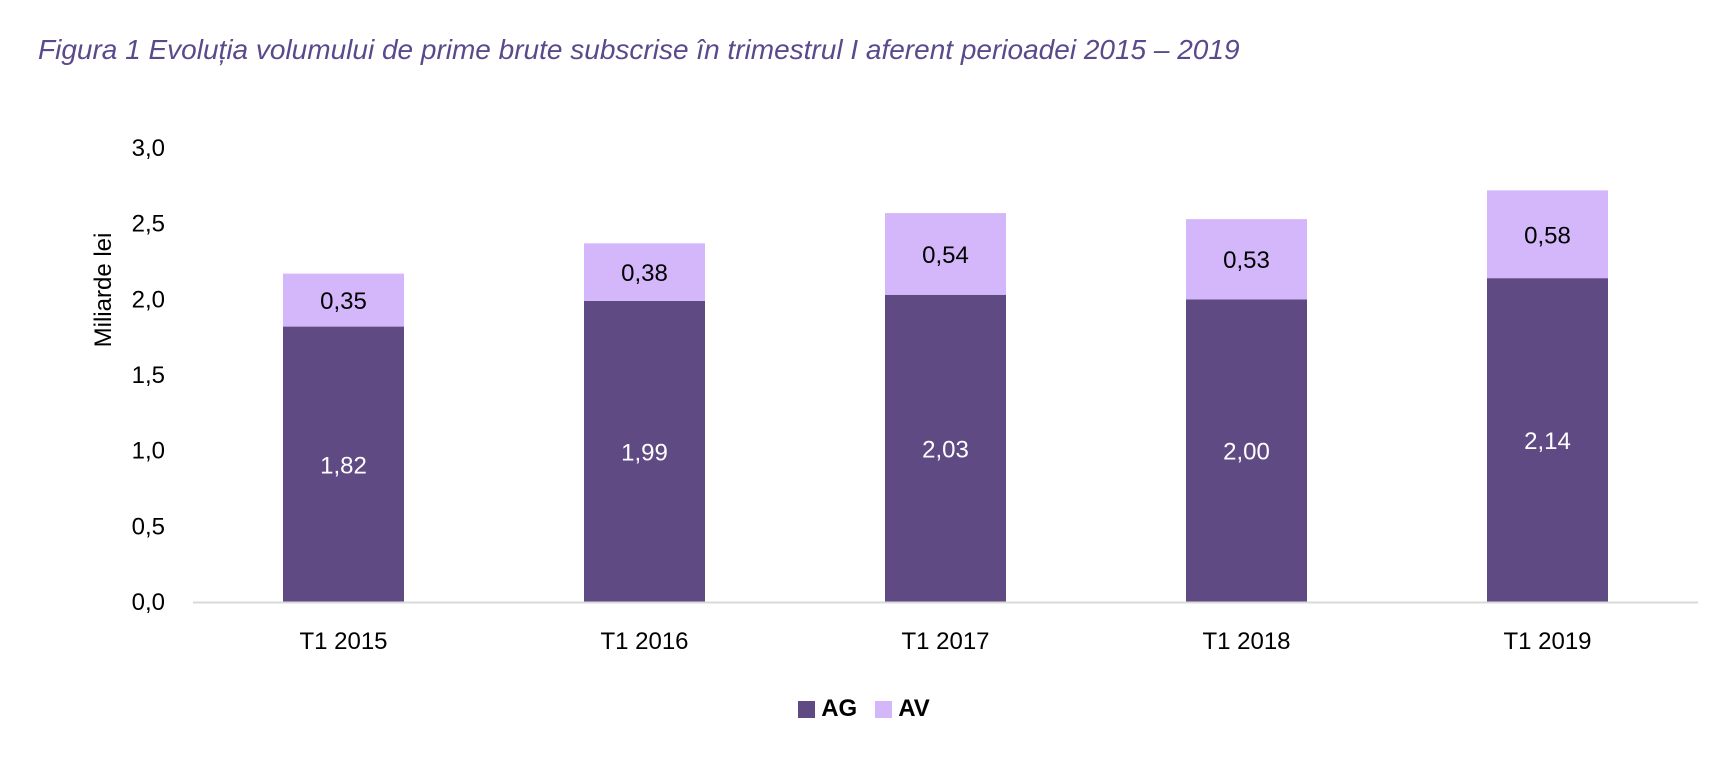 The image size is (1728, 764). I want to click on y-axis-title: Miliarde lei, so click(103, 290).